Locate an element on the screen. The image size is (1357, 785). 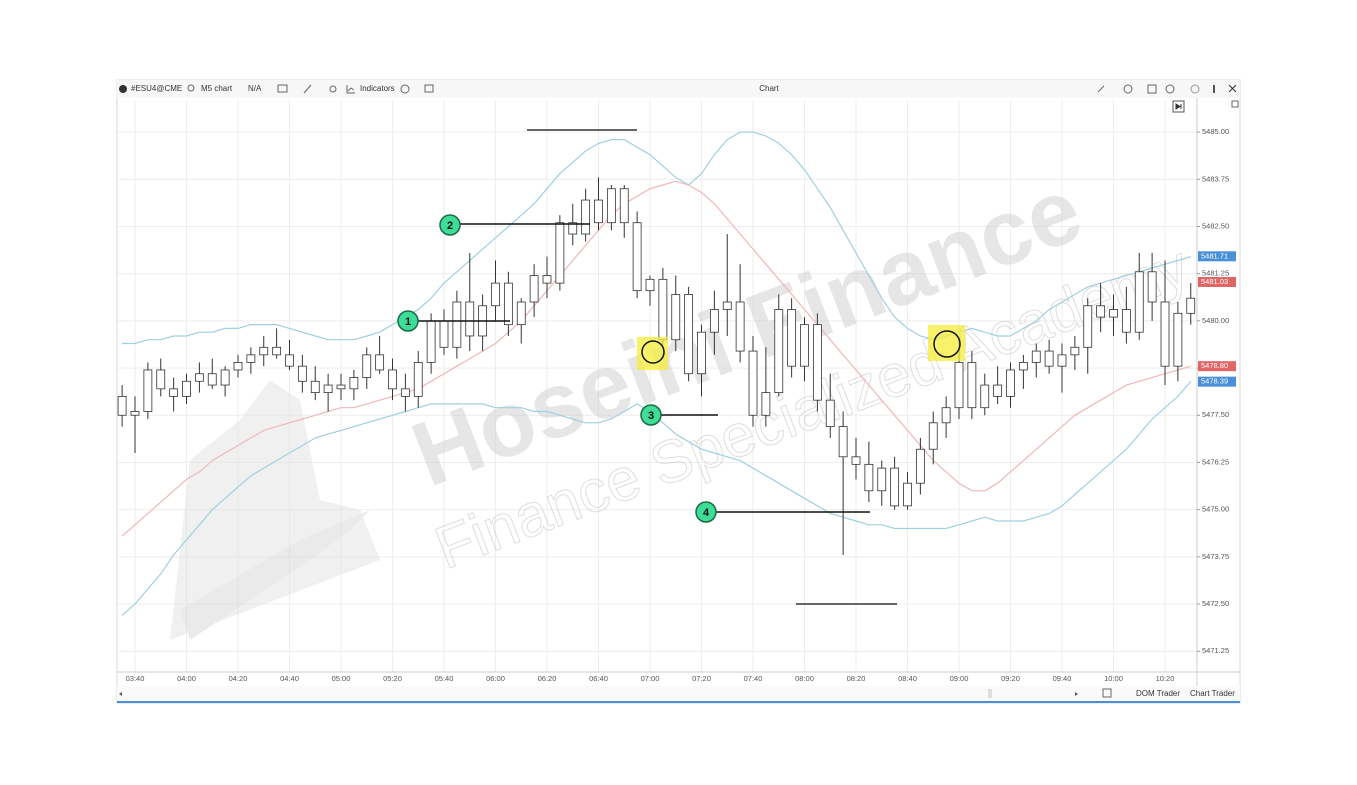
scrollbar-thumb is located at coordinates (990, 693).